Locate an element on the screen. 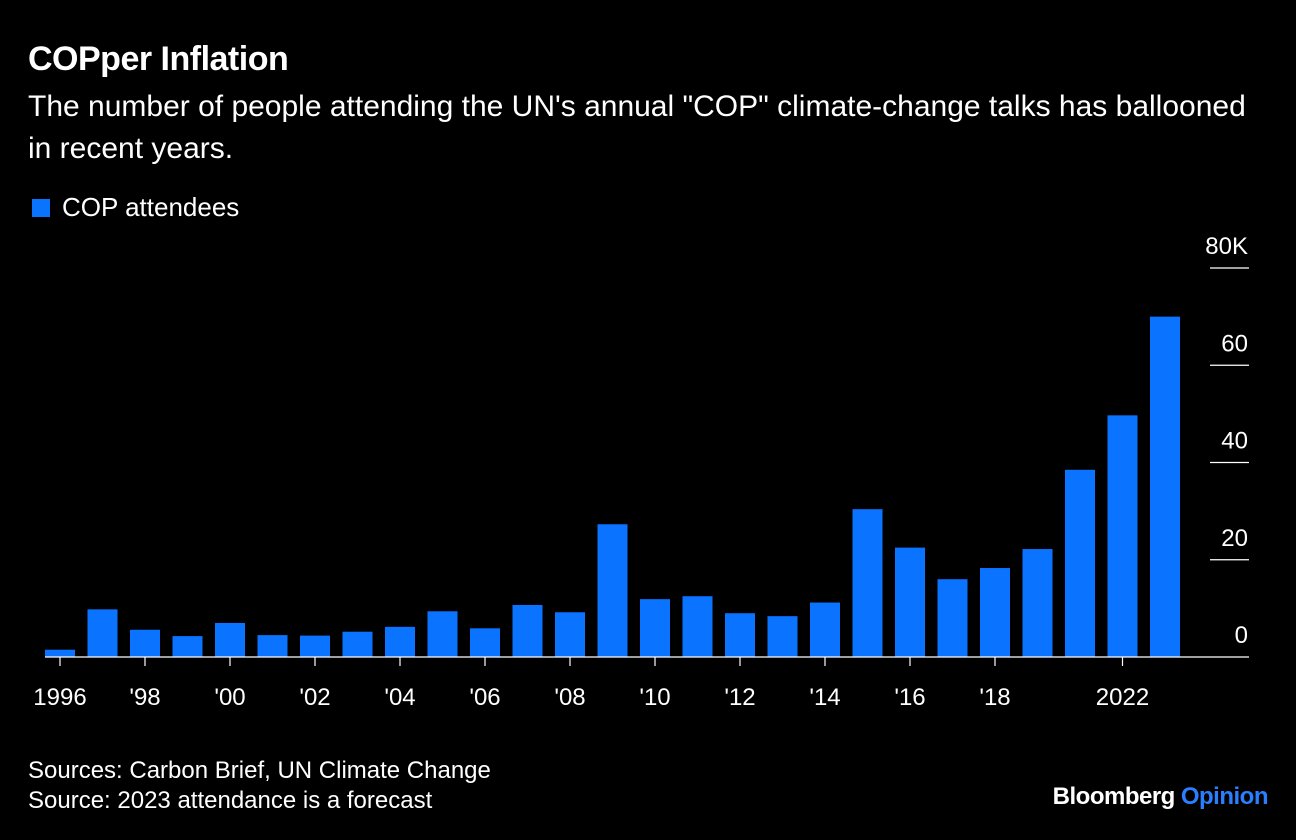 This screenshot has height=840, width=1296. bar-1998 is located at coordinates (145, 643).